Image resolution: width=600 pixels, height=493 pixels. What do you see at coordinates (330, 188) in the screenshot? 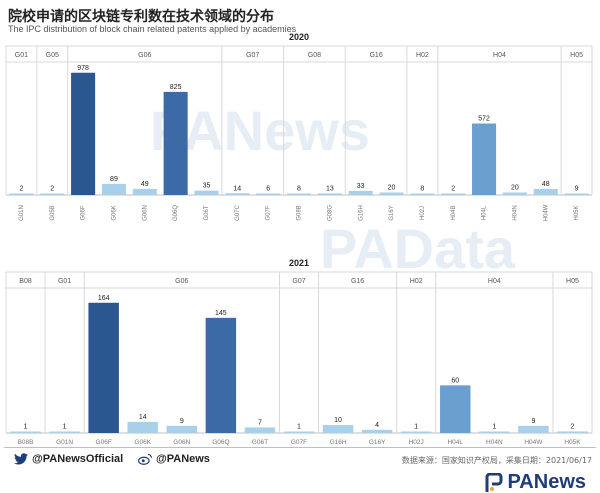
I see `data-label: 13` at bounding box center [330, 188].